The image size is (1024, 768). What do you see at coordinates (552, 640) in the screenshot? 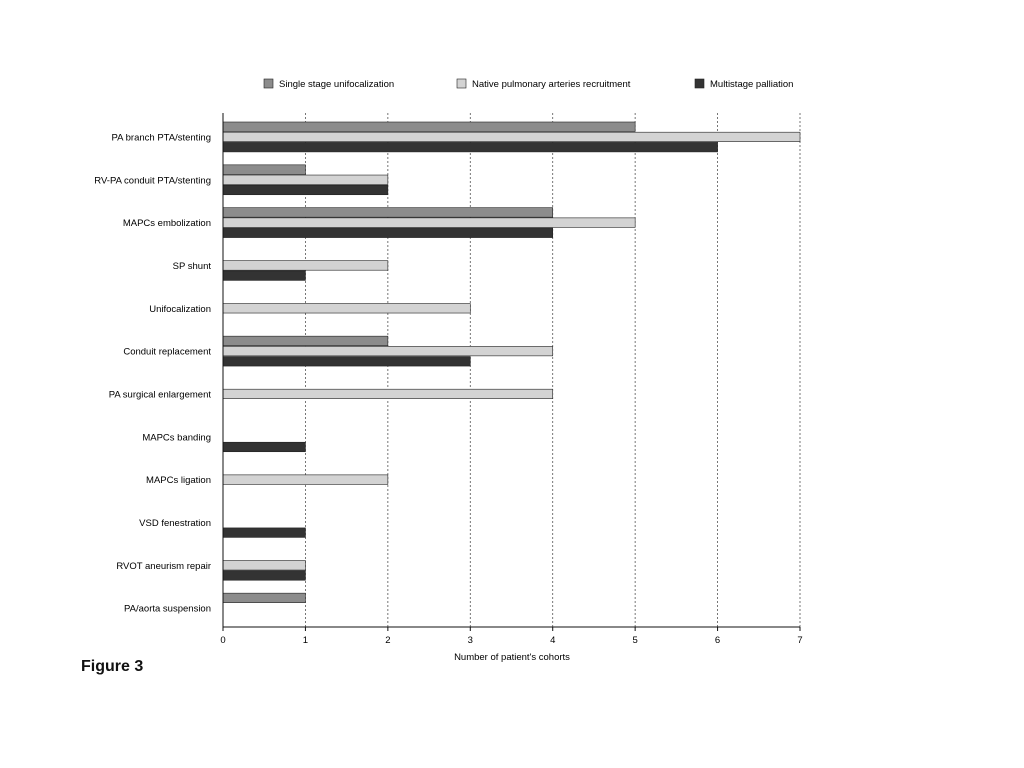
I see `x-tick-label: 4` at bounding box center [552, 640].